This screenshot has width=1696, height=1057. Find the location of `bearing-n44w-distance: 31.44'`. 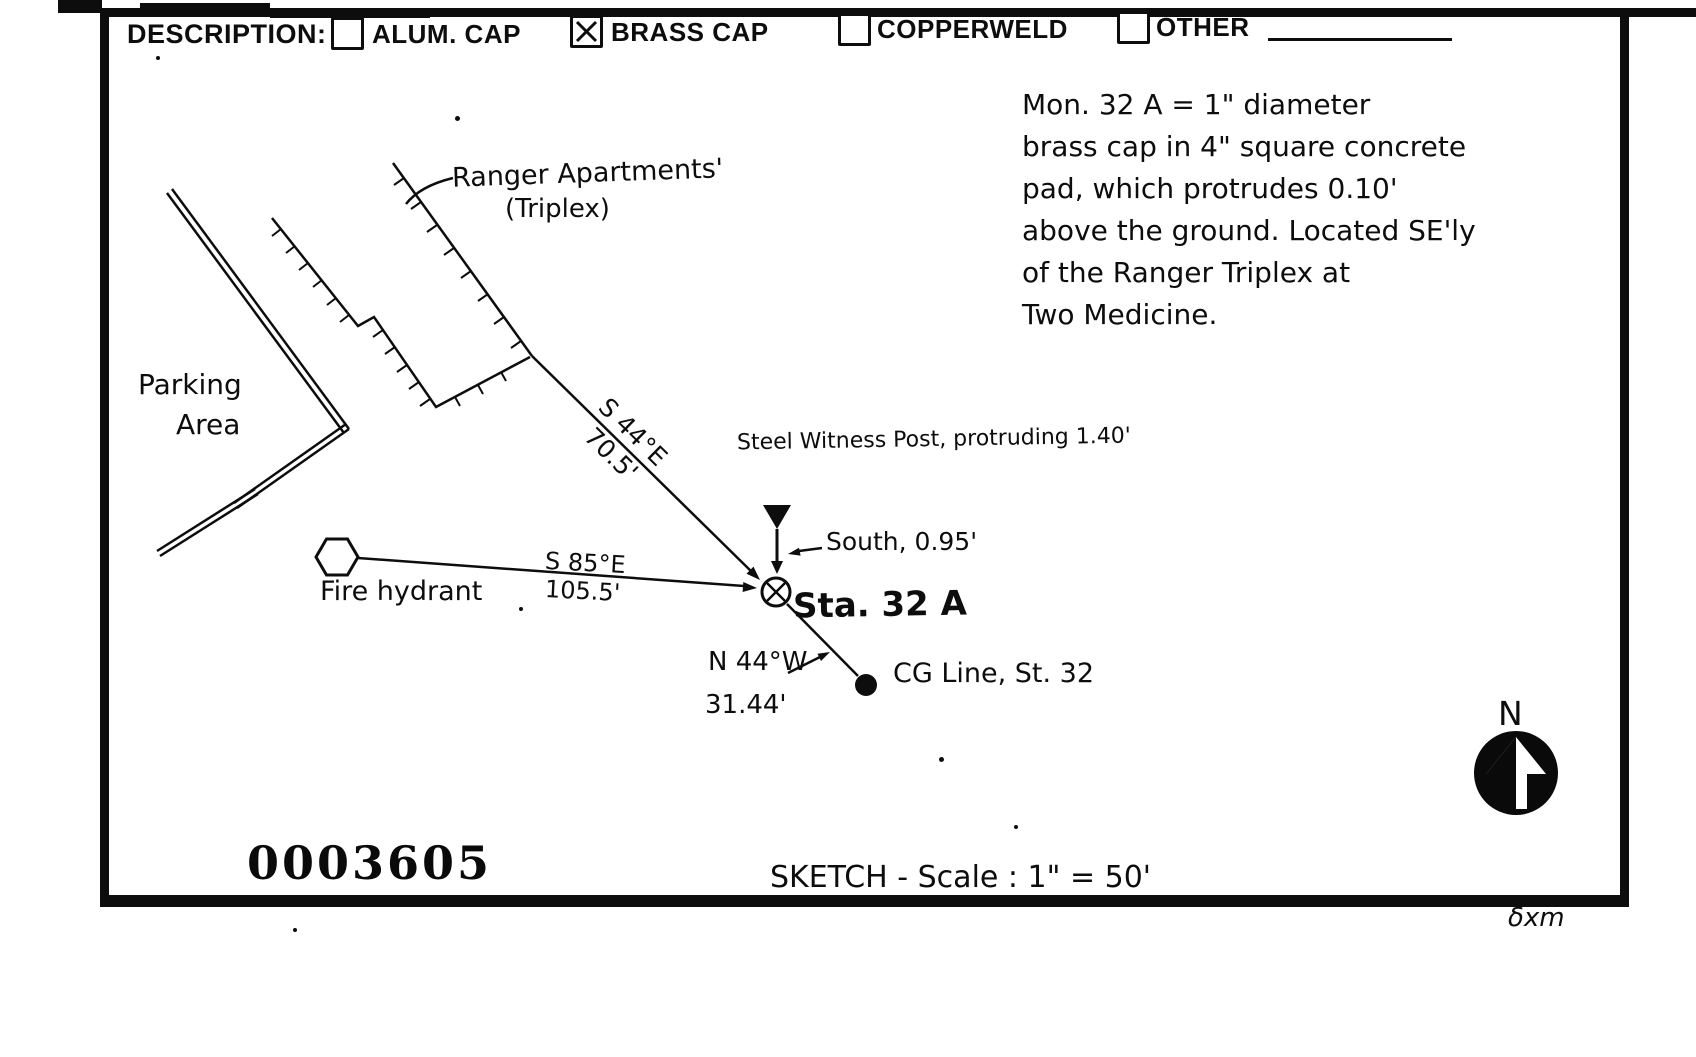

bearing-n44w-distance: 31.44' is located at coordinates (746, 705).